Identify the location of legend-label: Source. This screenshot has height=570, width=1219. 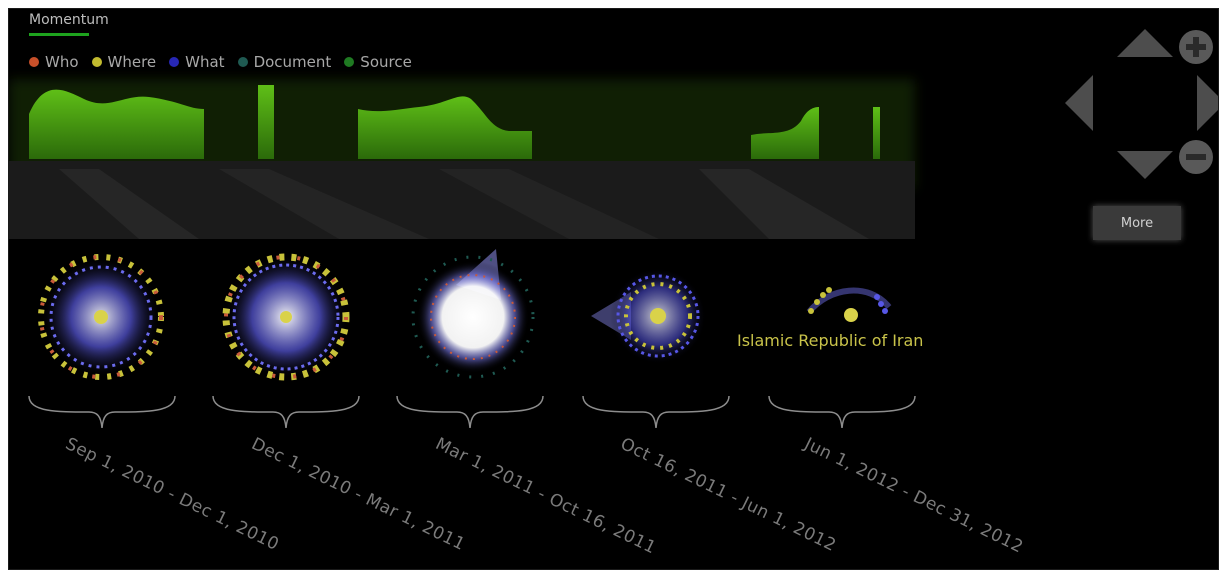
(386, 62).